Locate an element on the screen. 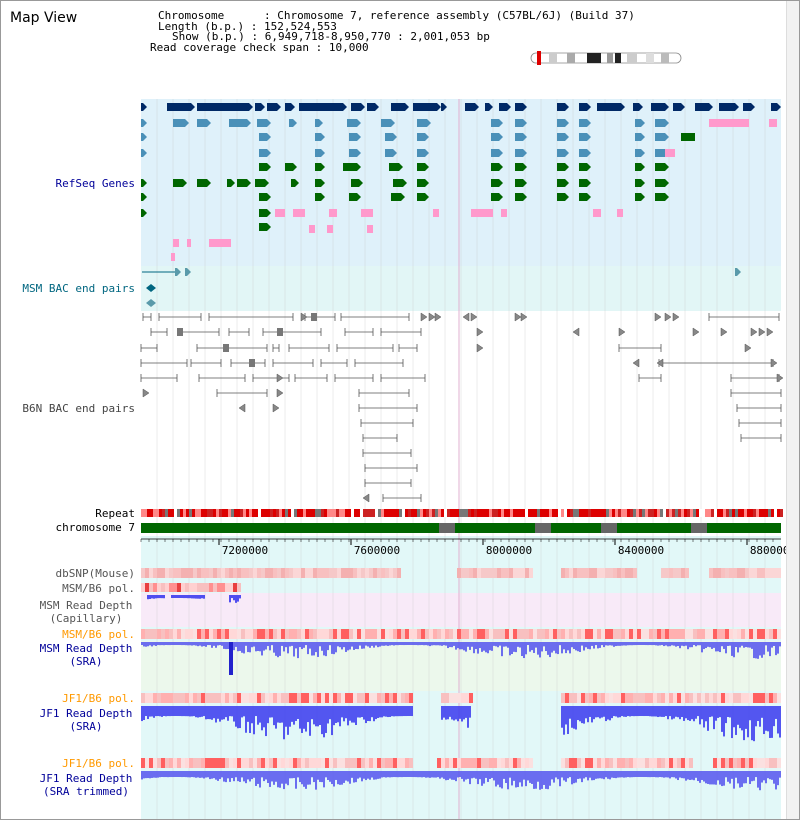 The width and height of the screenshot is (800, 820). refseq-genes-label: RefSeq Genes is located at coordinates (95, 183).